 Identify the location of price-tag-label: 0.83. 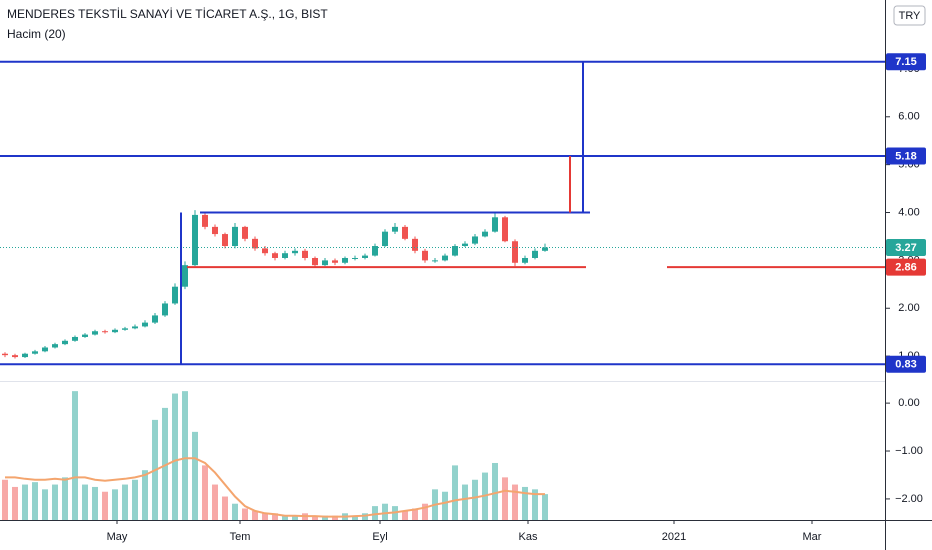
(905, 365).